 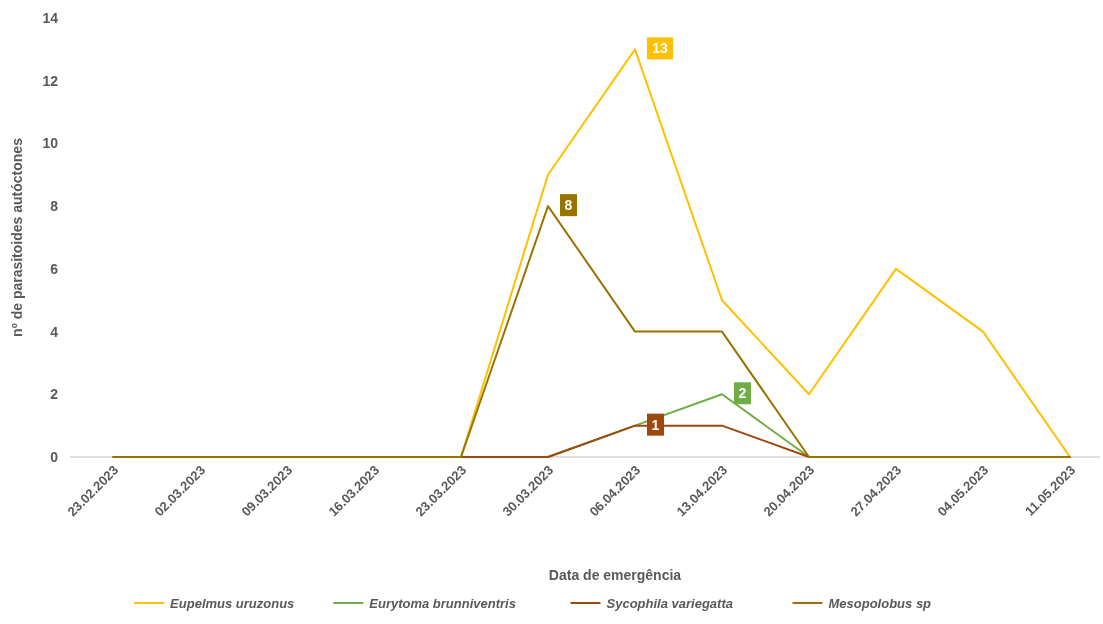 What do you see at coordinates (50, 18) in the screenshot?
I see `y-tick-label: 14` at bounding box center [50, 18].